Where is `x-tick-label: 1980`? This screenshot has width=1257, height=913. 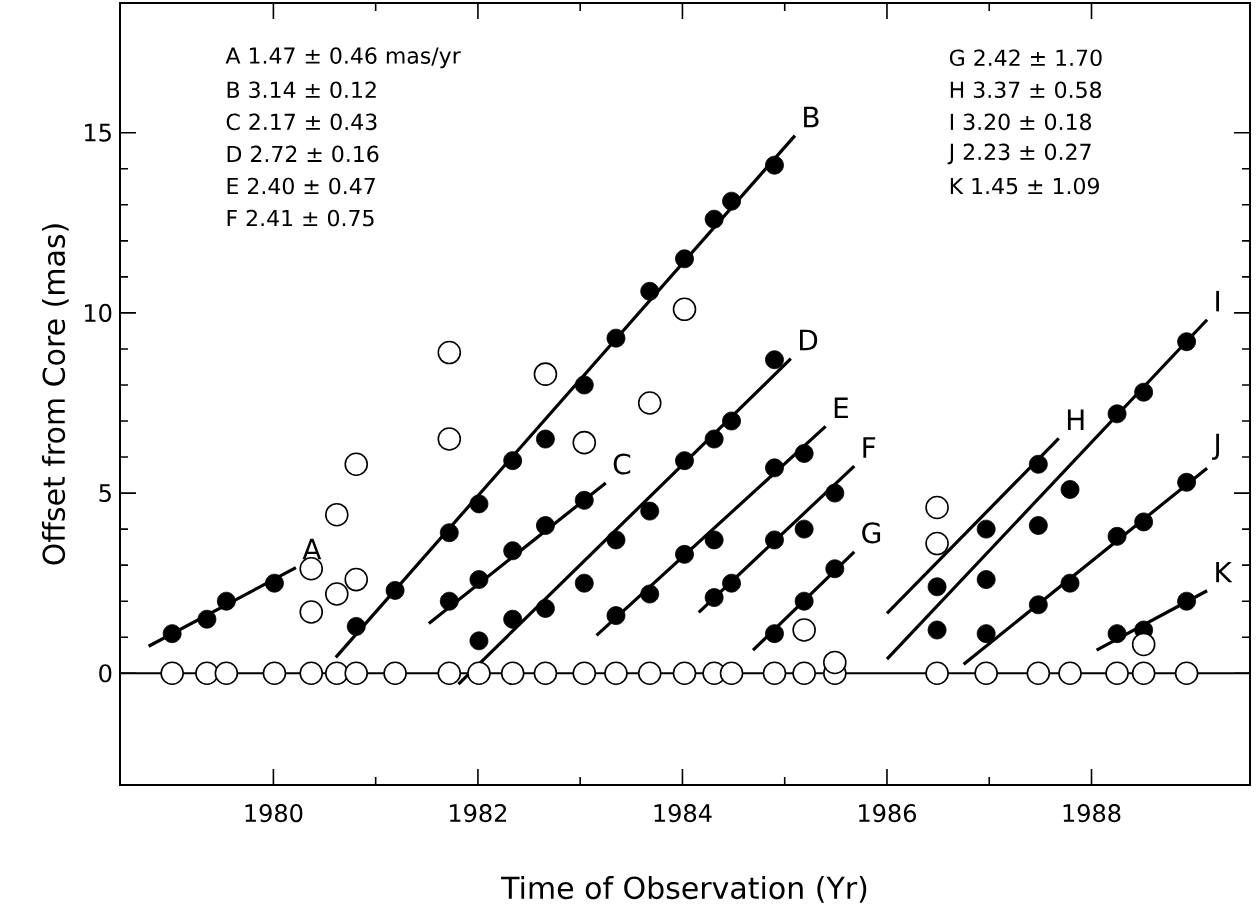 x-tick-label: 1980 is located at coordinates (274, 813).